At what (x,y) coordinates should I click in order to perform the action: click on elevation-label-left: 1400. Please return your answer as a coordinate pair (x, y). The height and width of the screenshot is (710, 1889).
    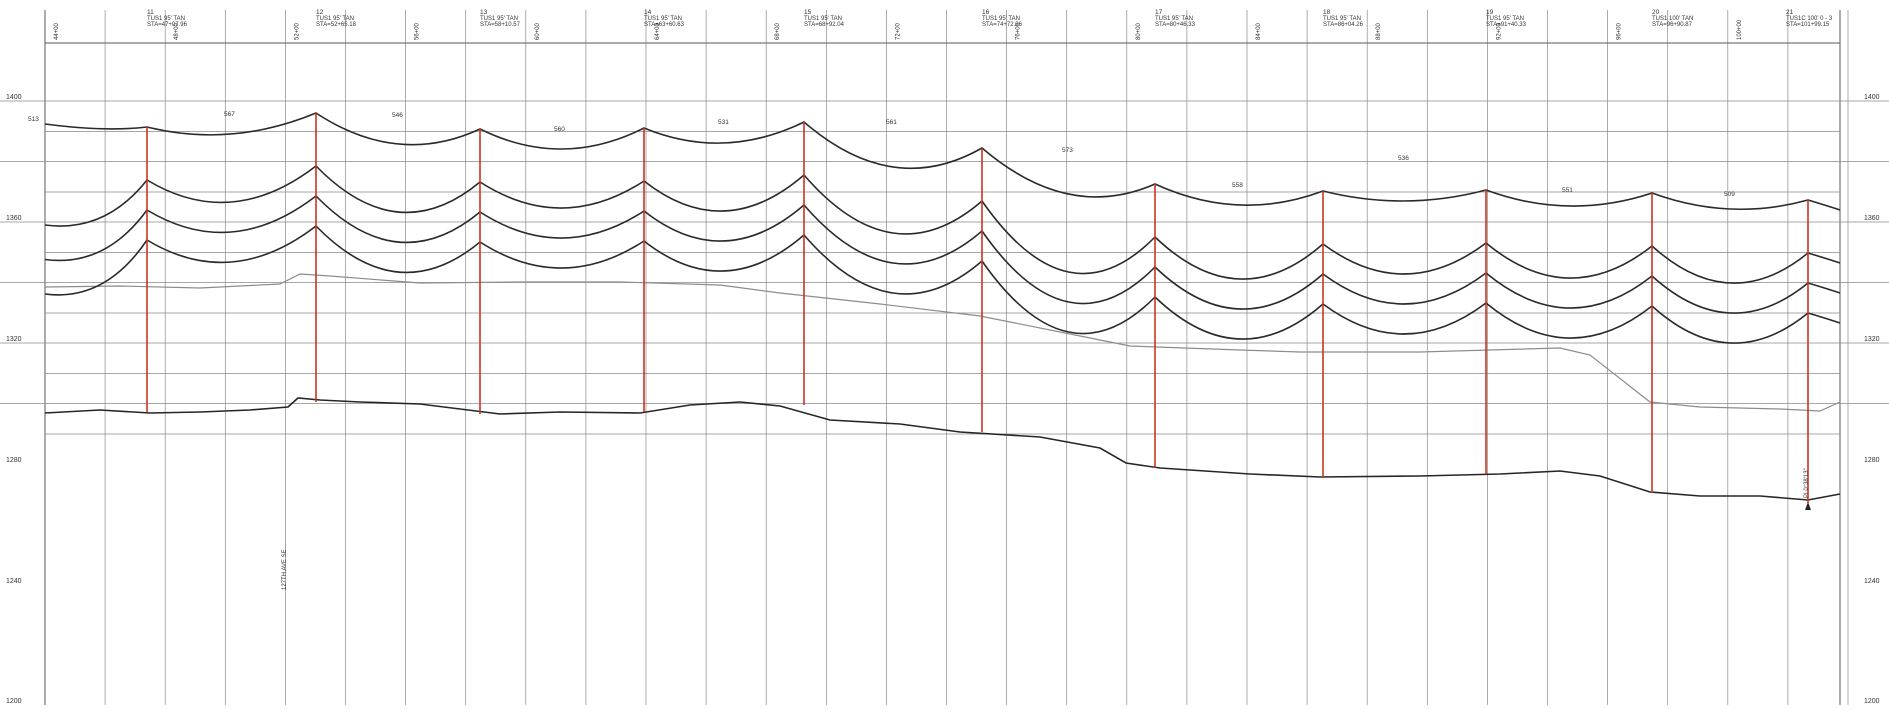
    Looking at the image, I should click on (14, 97).